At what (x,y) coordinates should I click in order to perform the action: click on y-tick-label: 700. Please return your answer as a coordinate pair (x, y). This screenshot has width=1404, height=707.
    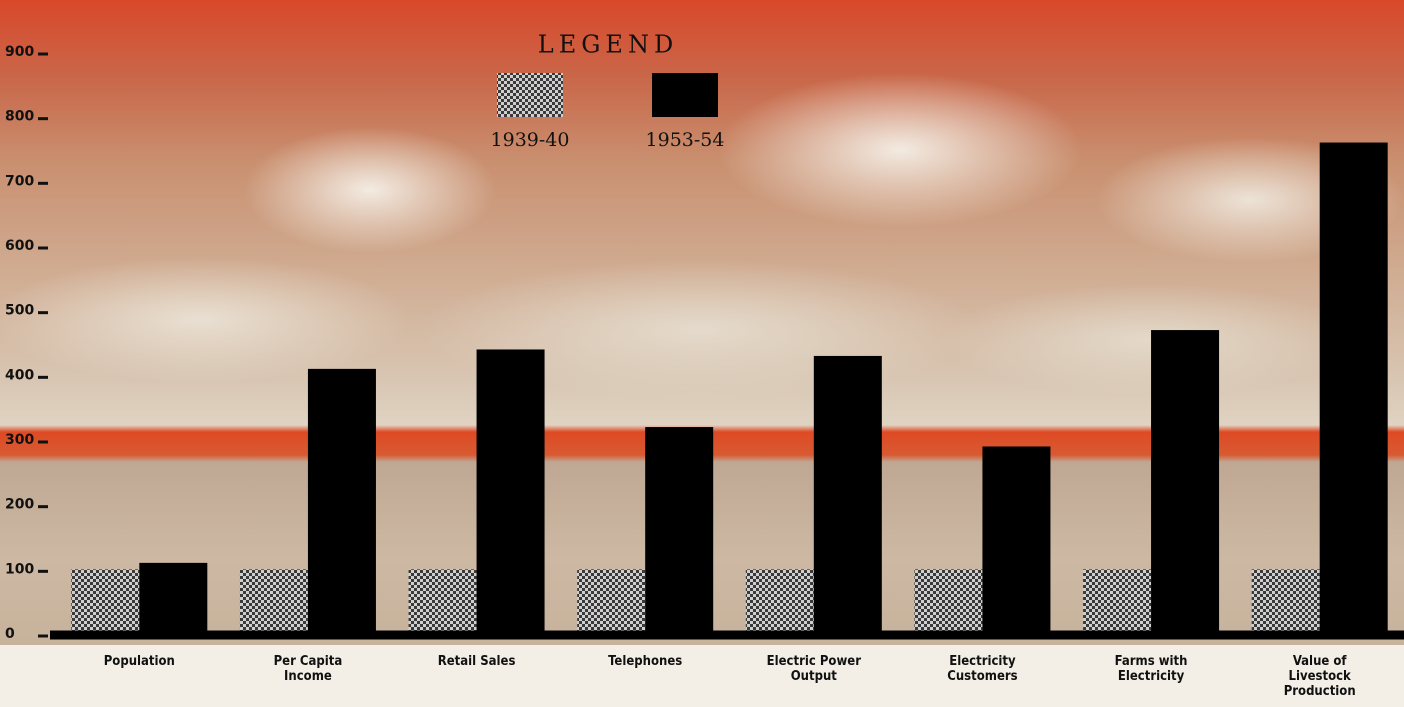
    Looking at the image, I should click on (19, 181).